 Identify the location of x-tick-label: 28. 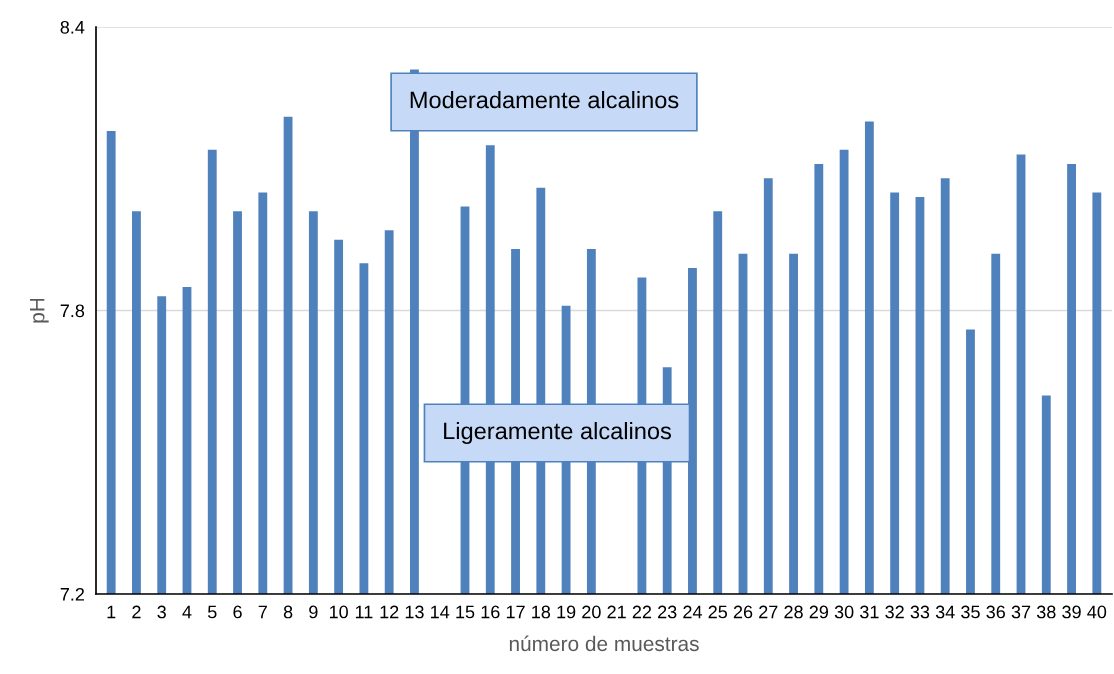
(793, 612).